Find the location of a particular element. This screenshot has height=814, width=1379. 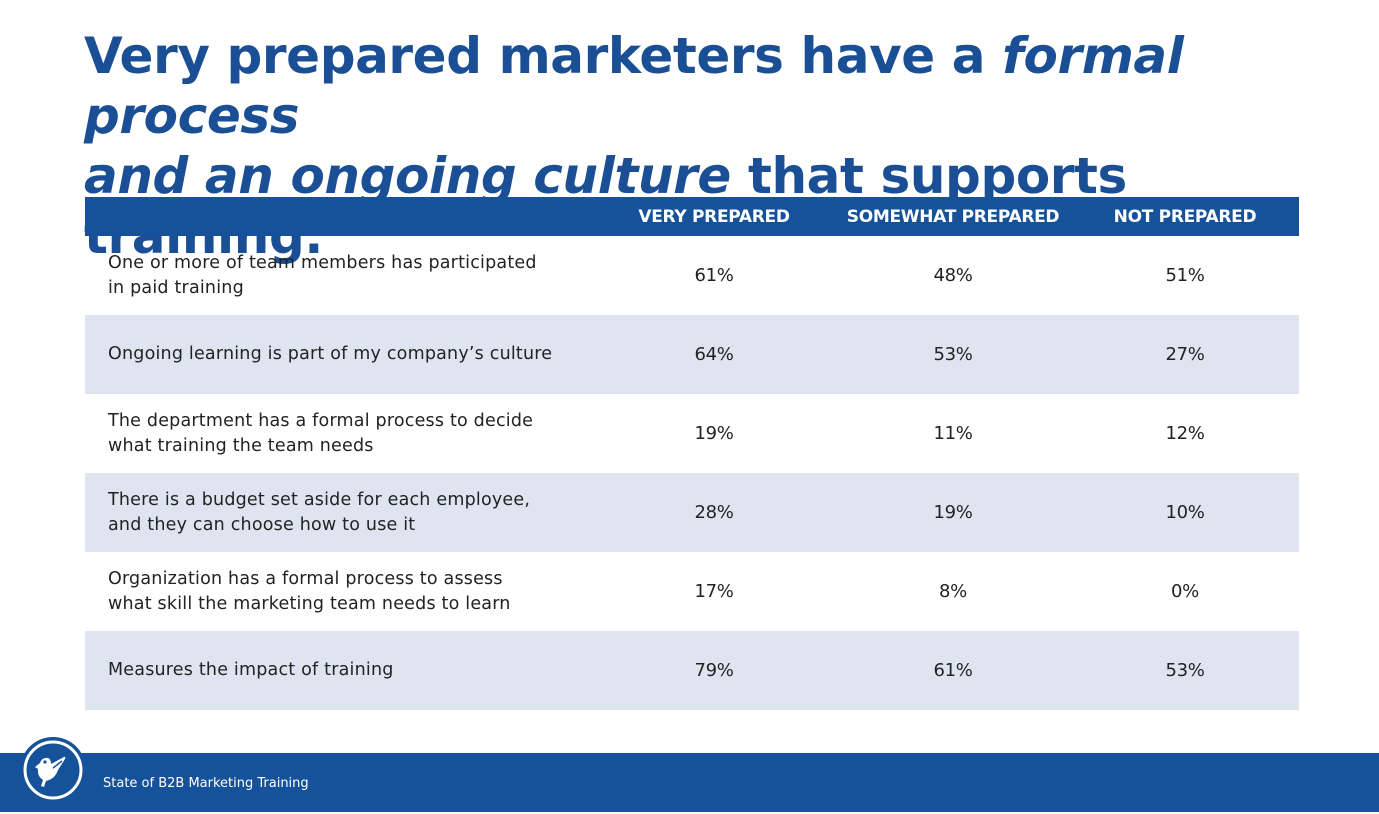

value-very-prepared: 64% is located at coordinates (714, 354).